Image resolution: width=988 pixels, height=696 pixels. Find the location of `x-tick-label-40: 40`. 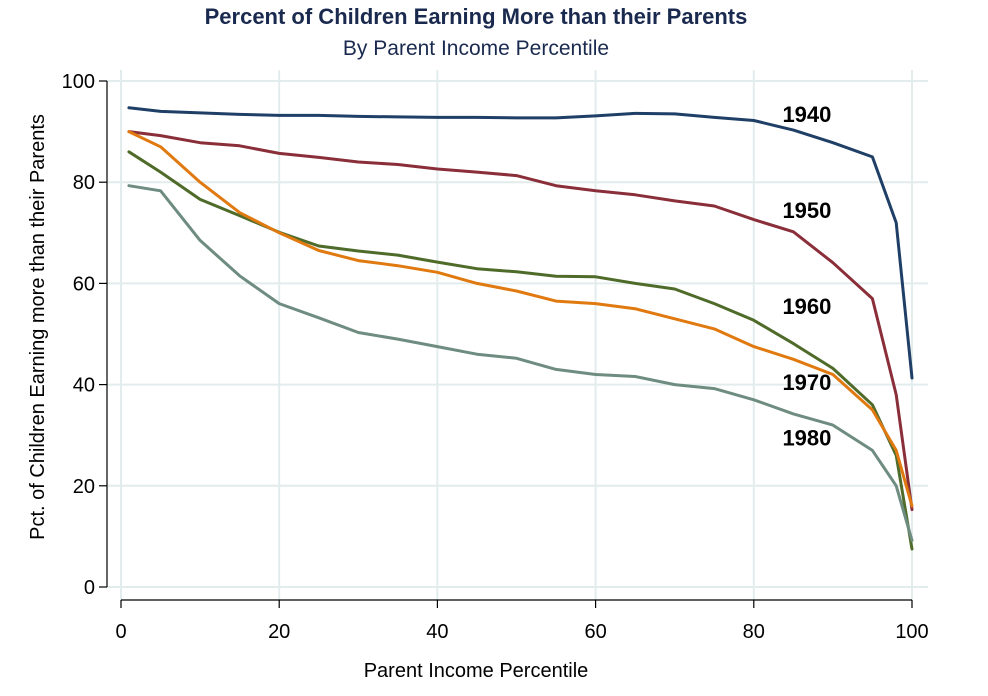

x-tick-label-40: 40 is located at coordinates (437, 632).